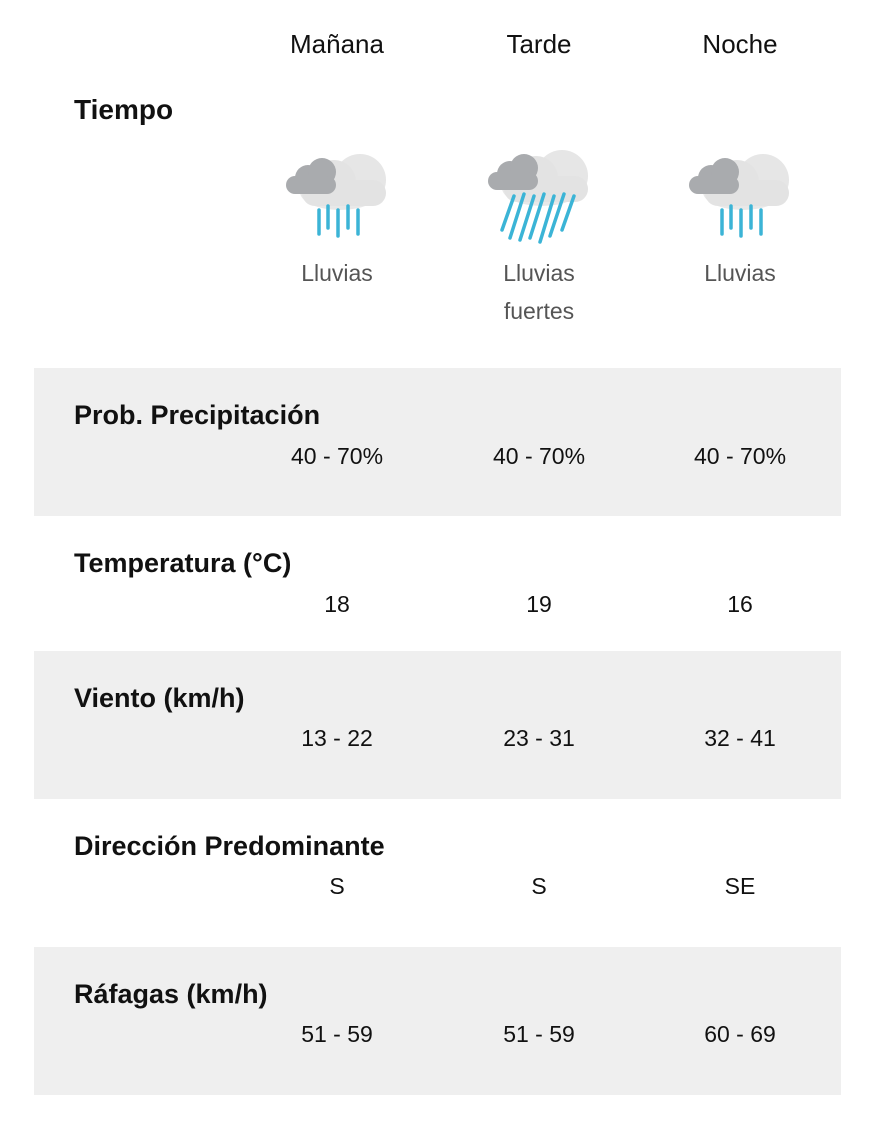 Image resolution: width=877 pixels, height=1121 pixels. Describe the element at coordinates (740, 738) in the screenshot. I see `value-noche: 32 - 41` at that location.